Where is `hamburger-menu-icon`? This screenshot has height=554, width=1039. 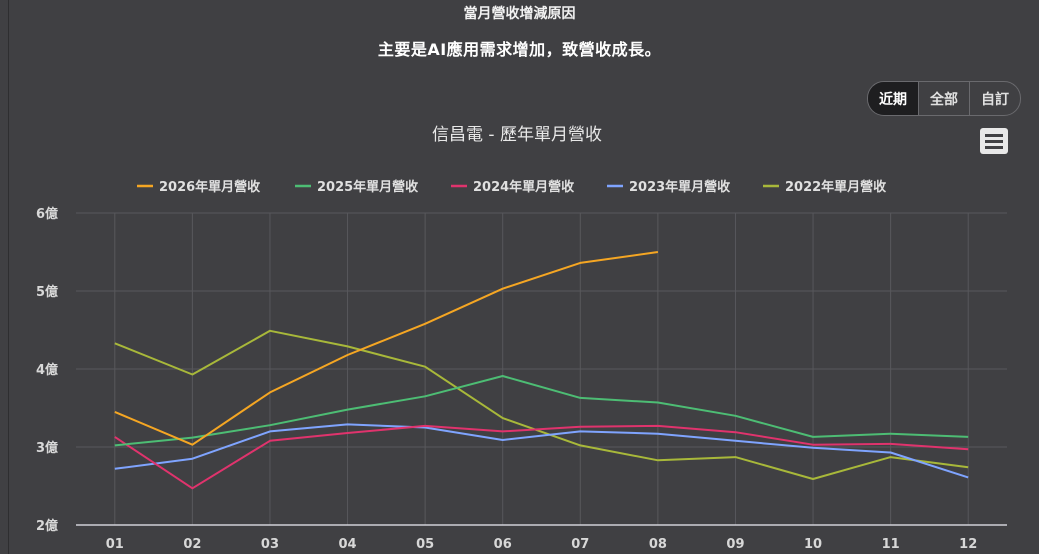
hamburger-menu-icon is located at coordinates (994, 141).